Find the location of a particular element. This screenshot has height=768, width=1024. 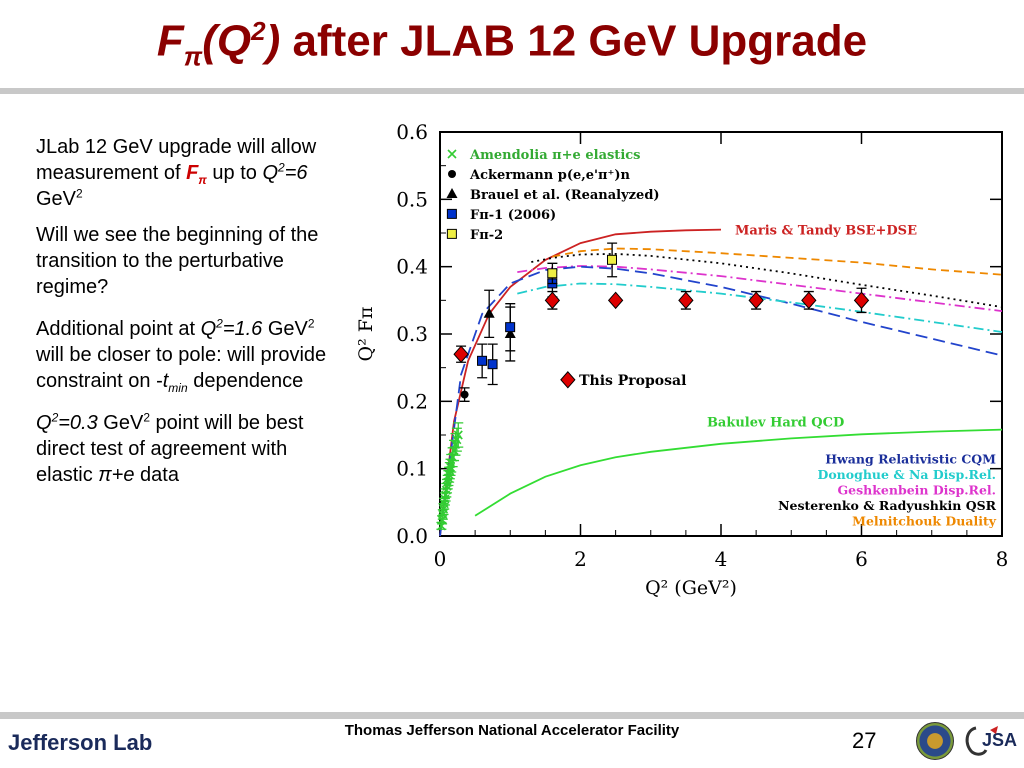

page-number: 27 is located at coordinates (864, 740).